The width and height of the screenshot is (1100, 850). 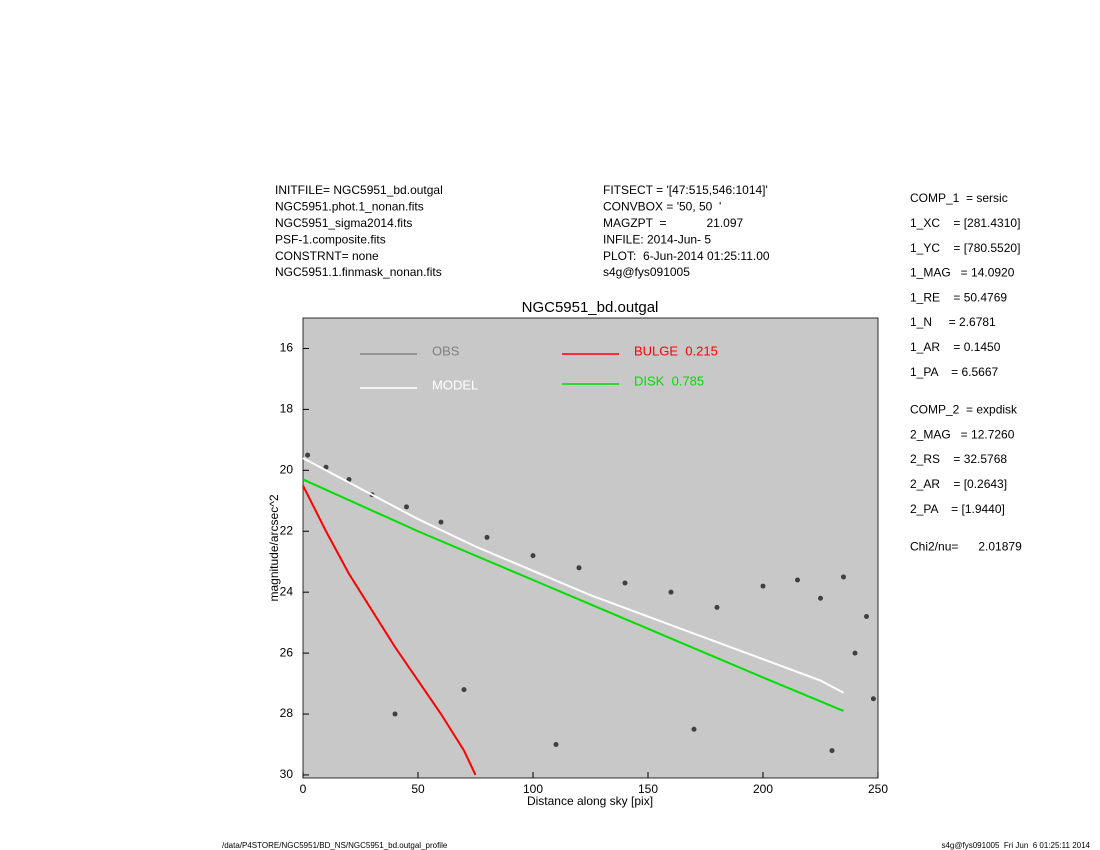 What do you see at coordinates (763, 789) in the screenshot?
I see `x-tick-label: 200` at bounding box center [763, 789].